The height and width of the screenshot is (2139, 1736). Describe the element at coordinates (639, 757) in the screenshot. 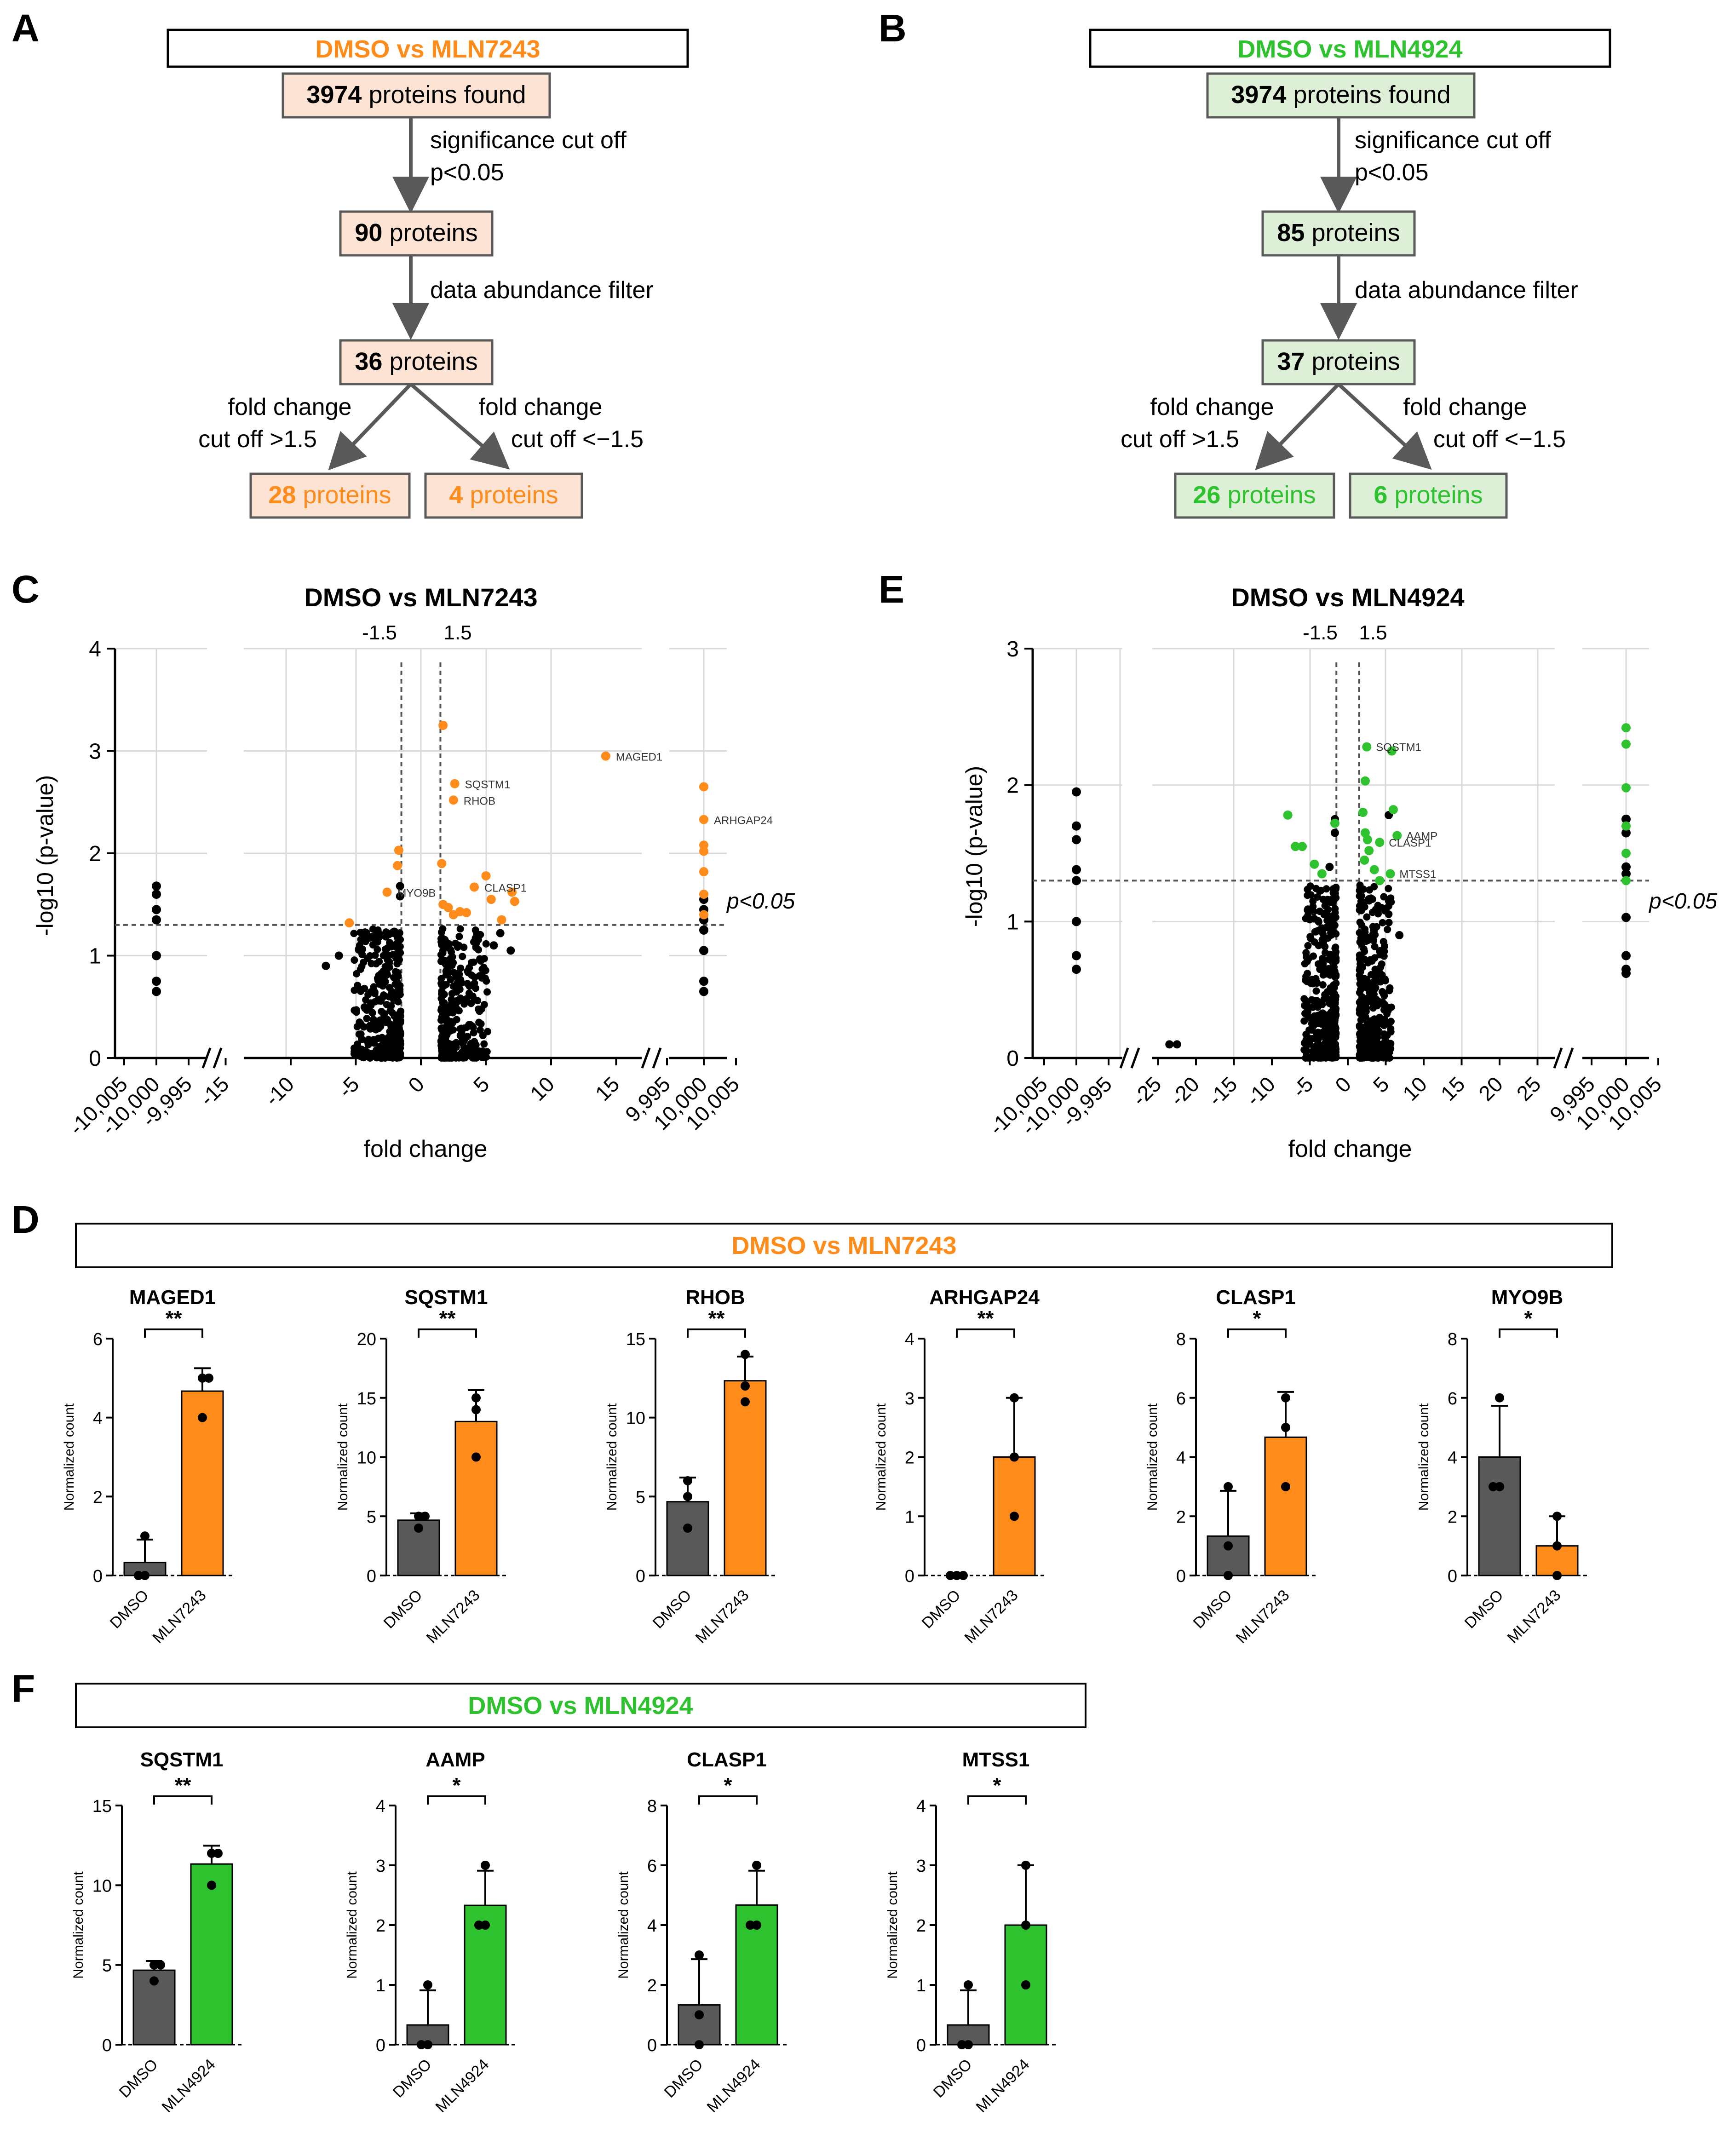

I see `point-label: MAGED1` at that location.